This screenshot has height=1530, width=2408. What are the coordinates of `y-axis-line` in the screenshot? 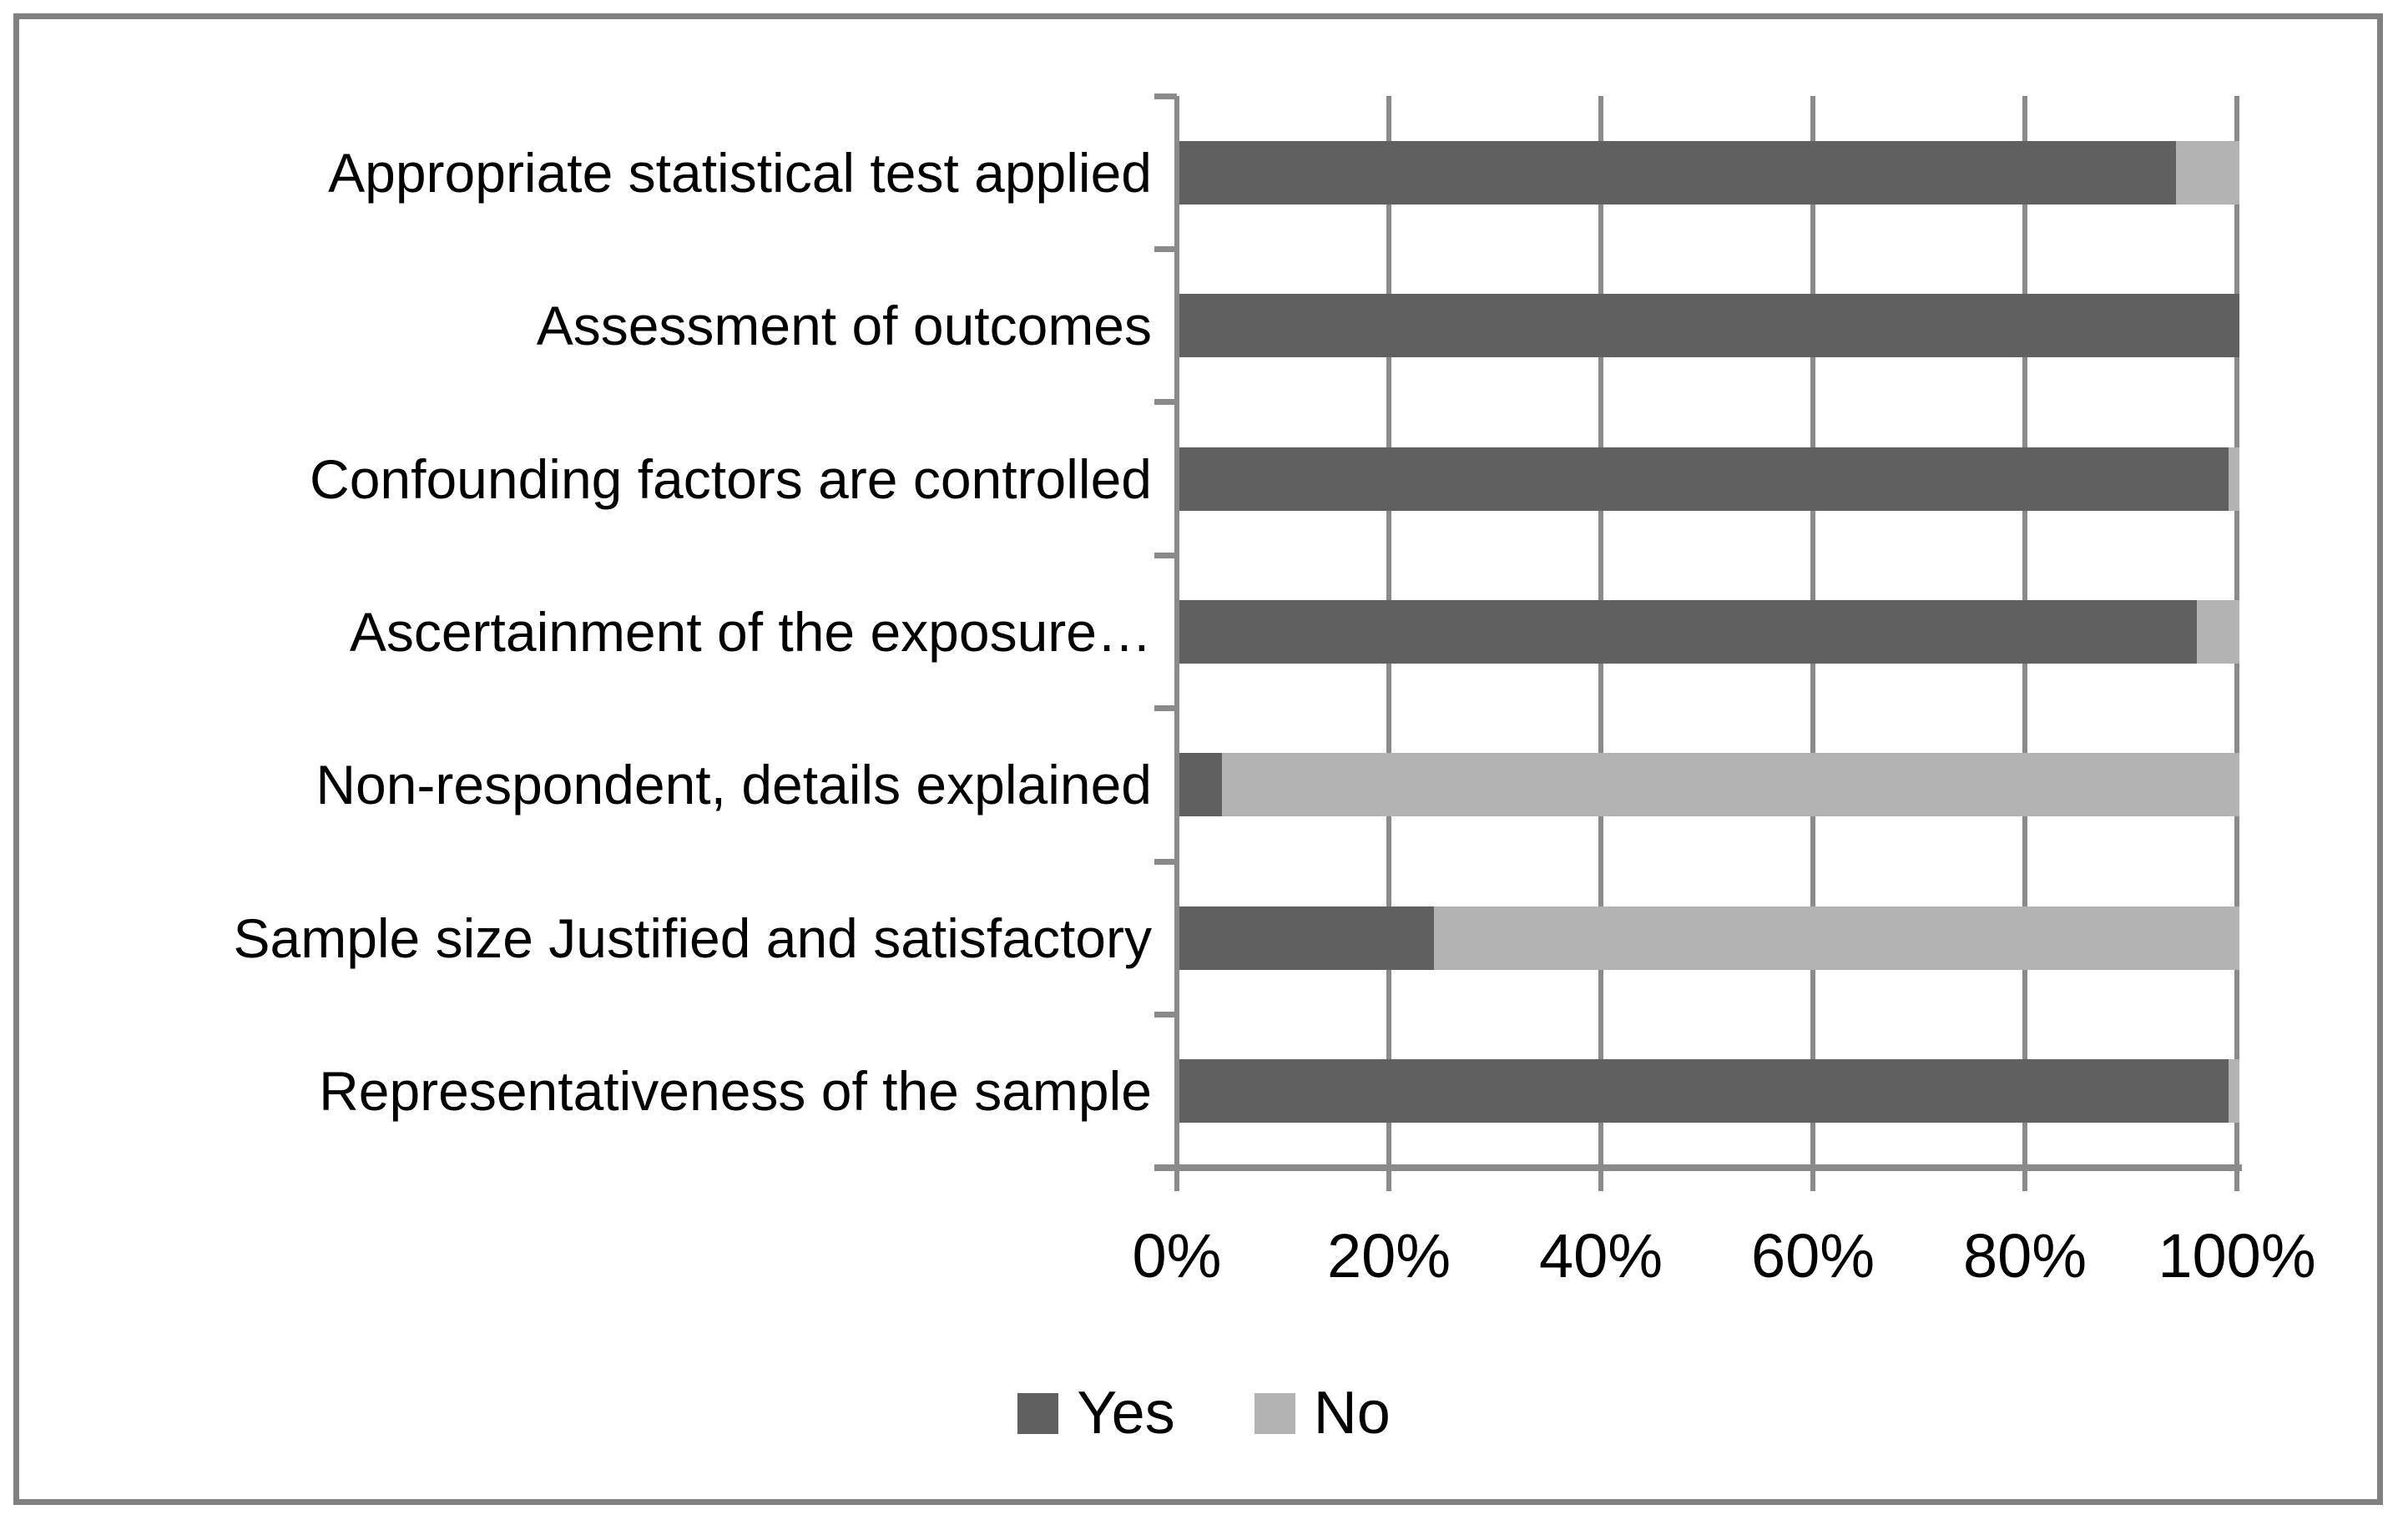 It's located at (1176, 643).